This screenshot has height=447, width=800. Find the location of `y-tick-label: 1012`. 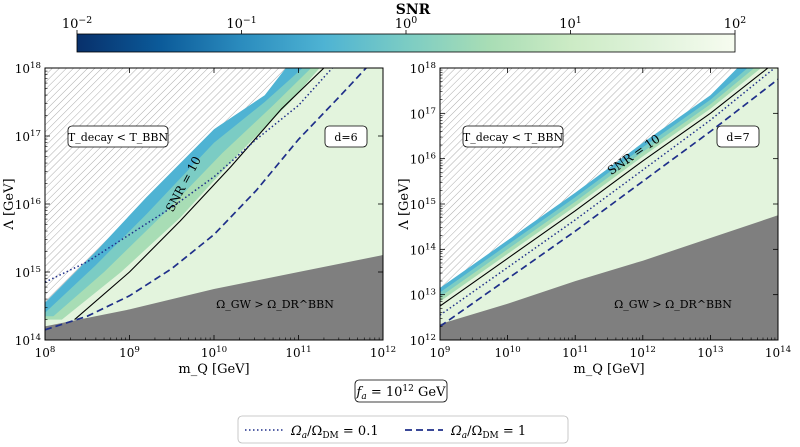

y-tick-label: 1012 is located at coordinates (423, 340).